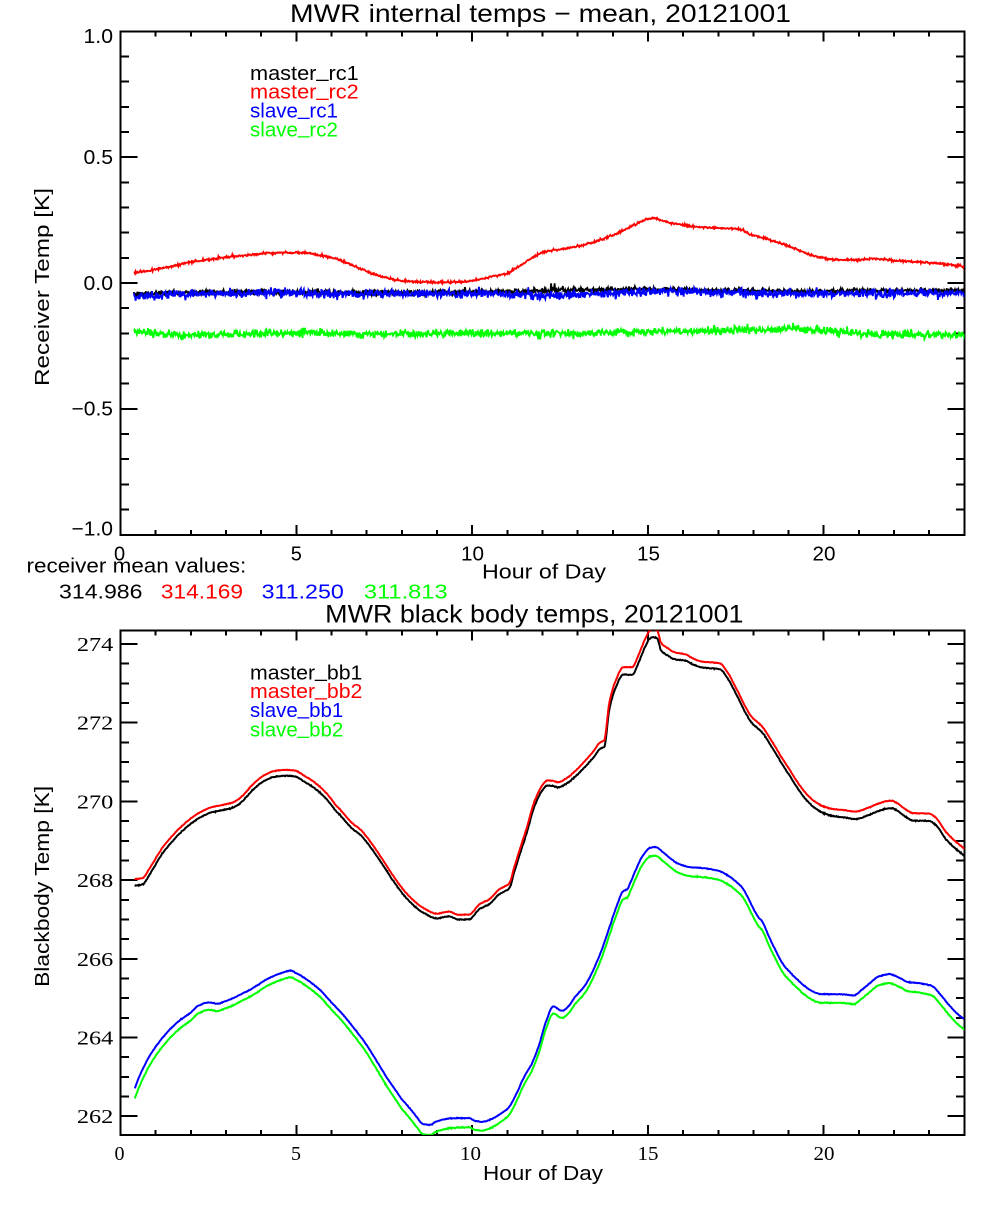 The image size is (1000, 1205). I want to click on svg-text: 0.5, so click(99, 158).